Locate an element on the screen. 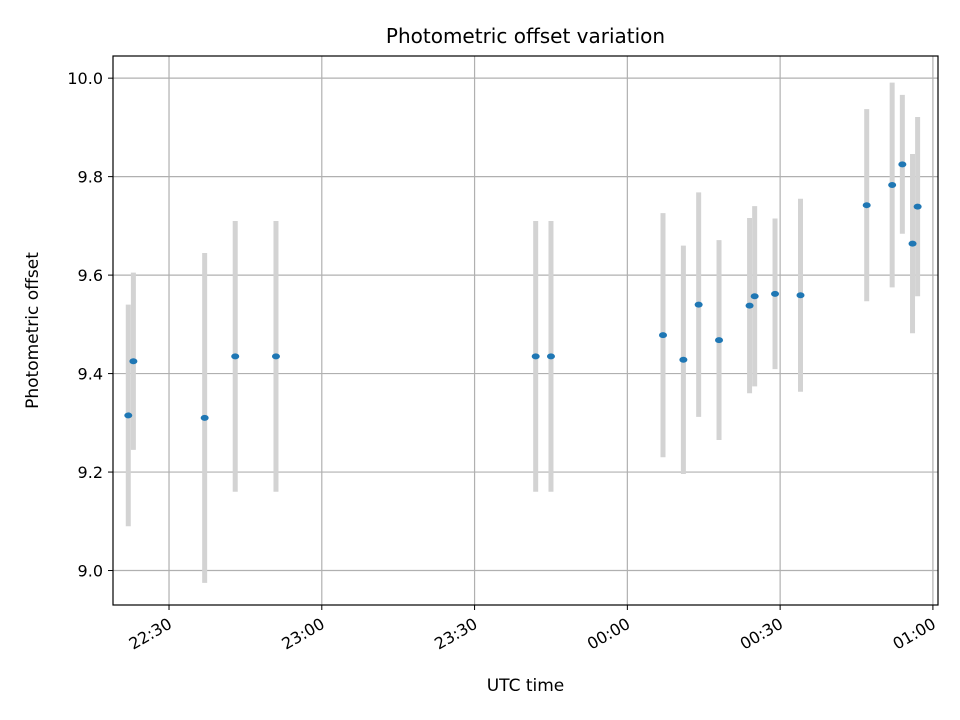 The height and width of the screenshot is (720, 960). x-tick-label: 00:30 is located at coordinates (761, 634).